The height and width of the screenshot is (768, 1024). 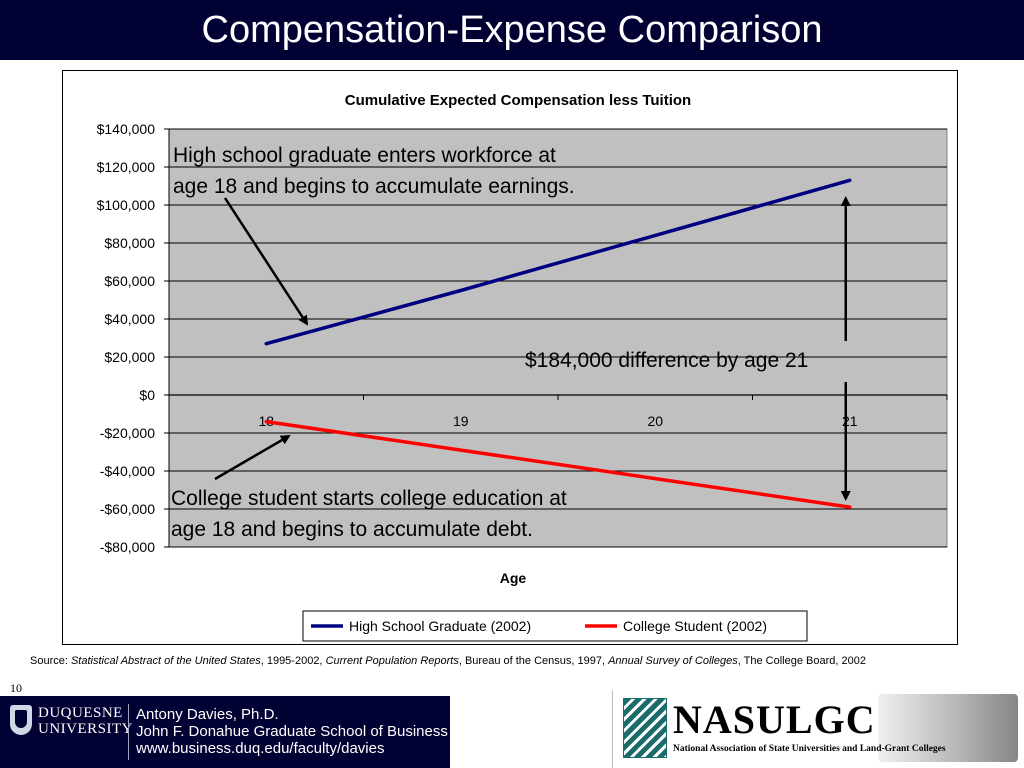 What do you see at coordinates (252, 457) in the screenshot?
I see `annotation-college-arrow` at bounding box center [252, 457].